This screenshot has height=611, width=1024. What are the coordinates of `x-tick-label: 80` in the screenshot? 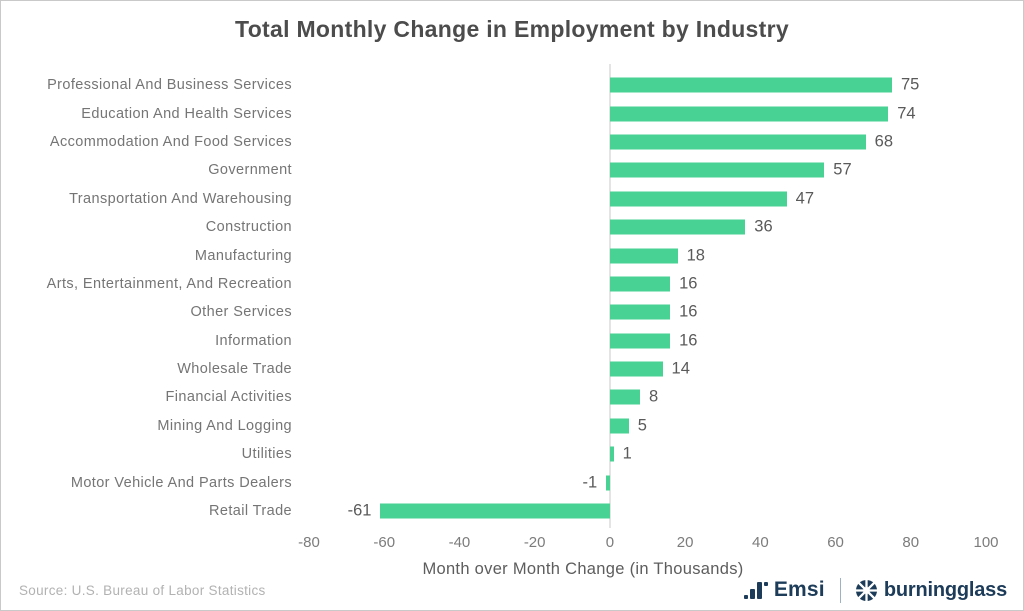 It's located at (911, 543).